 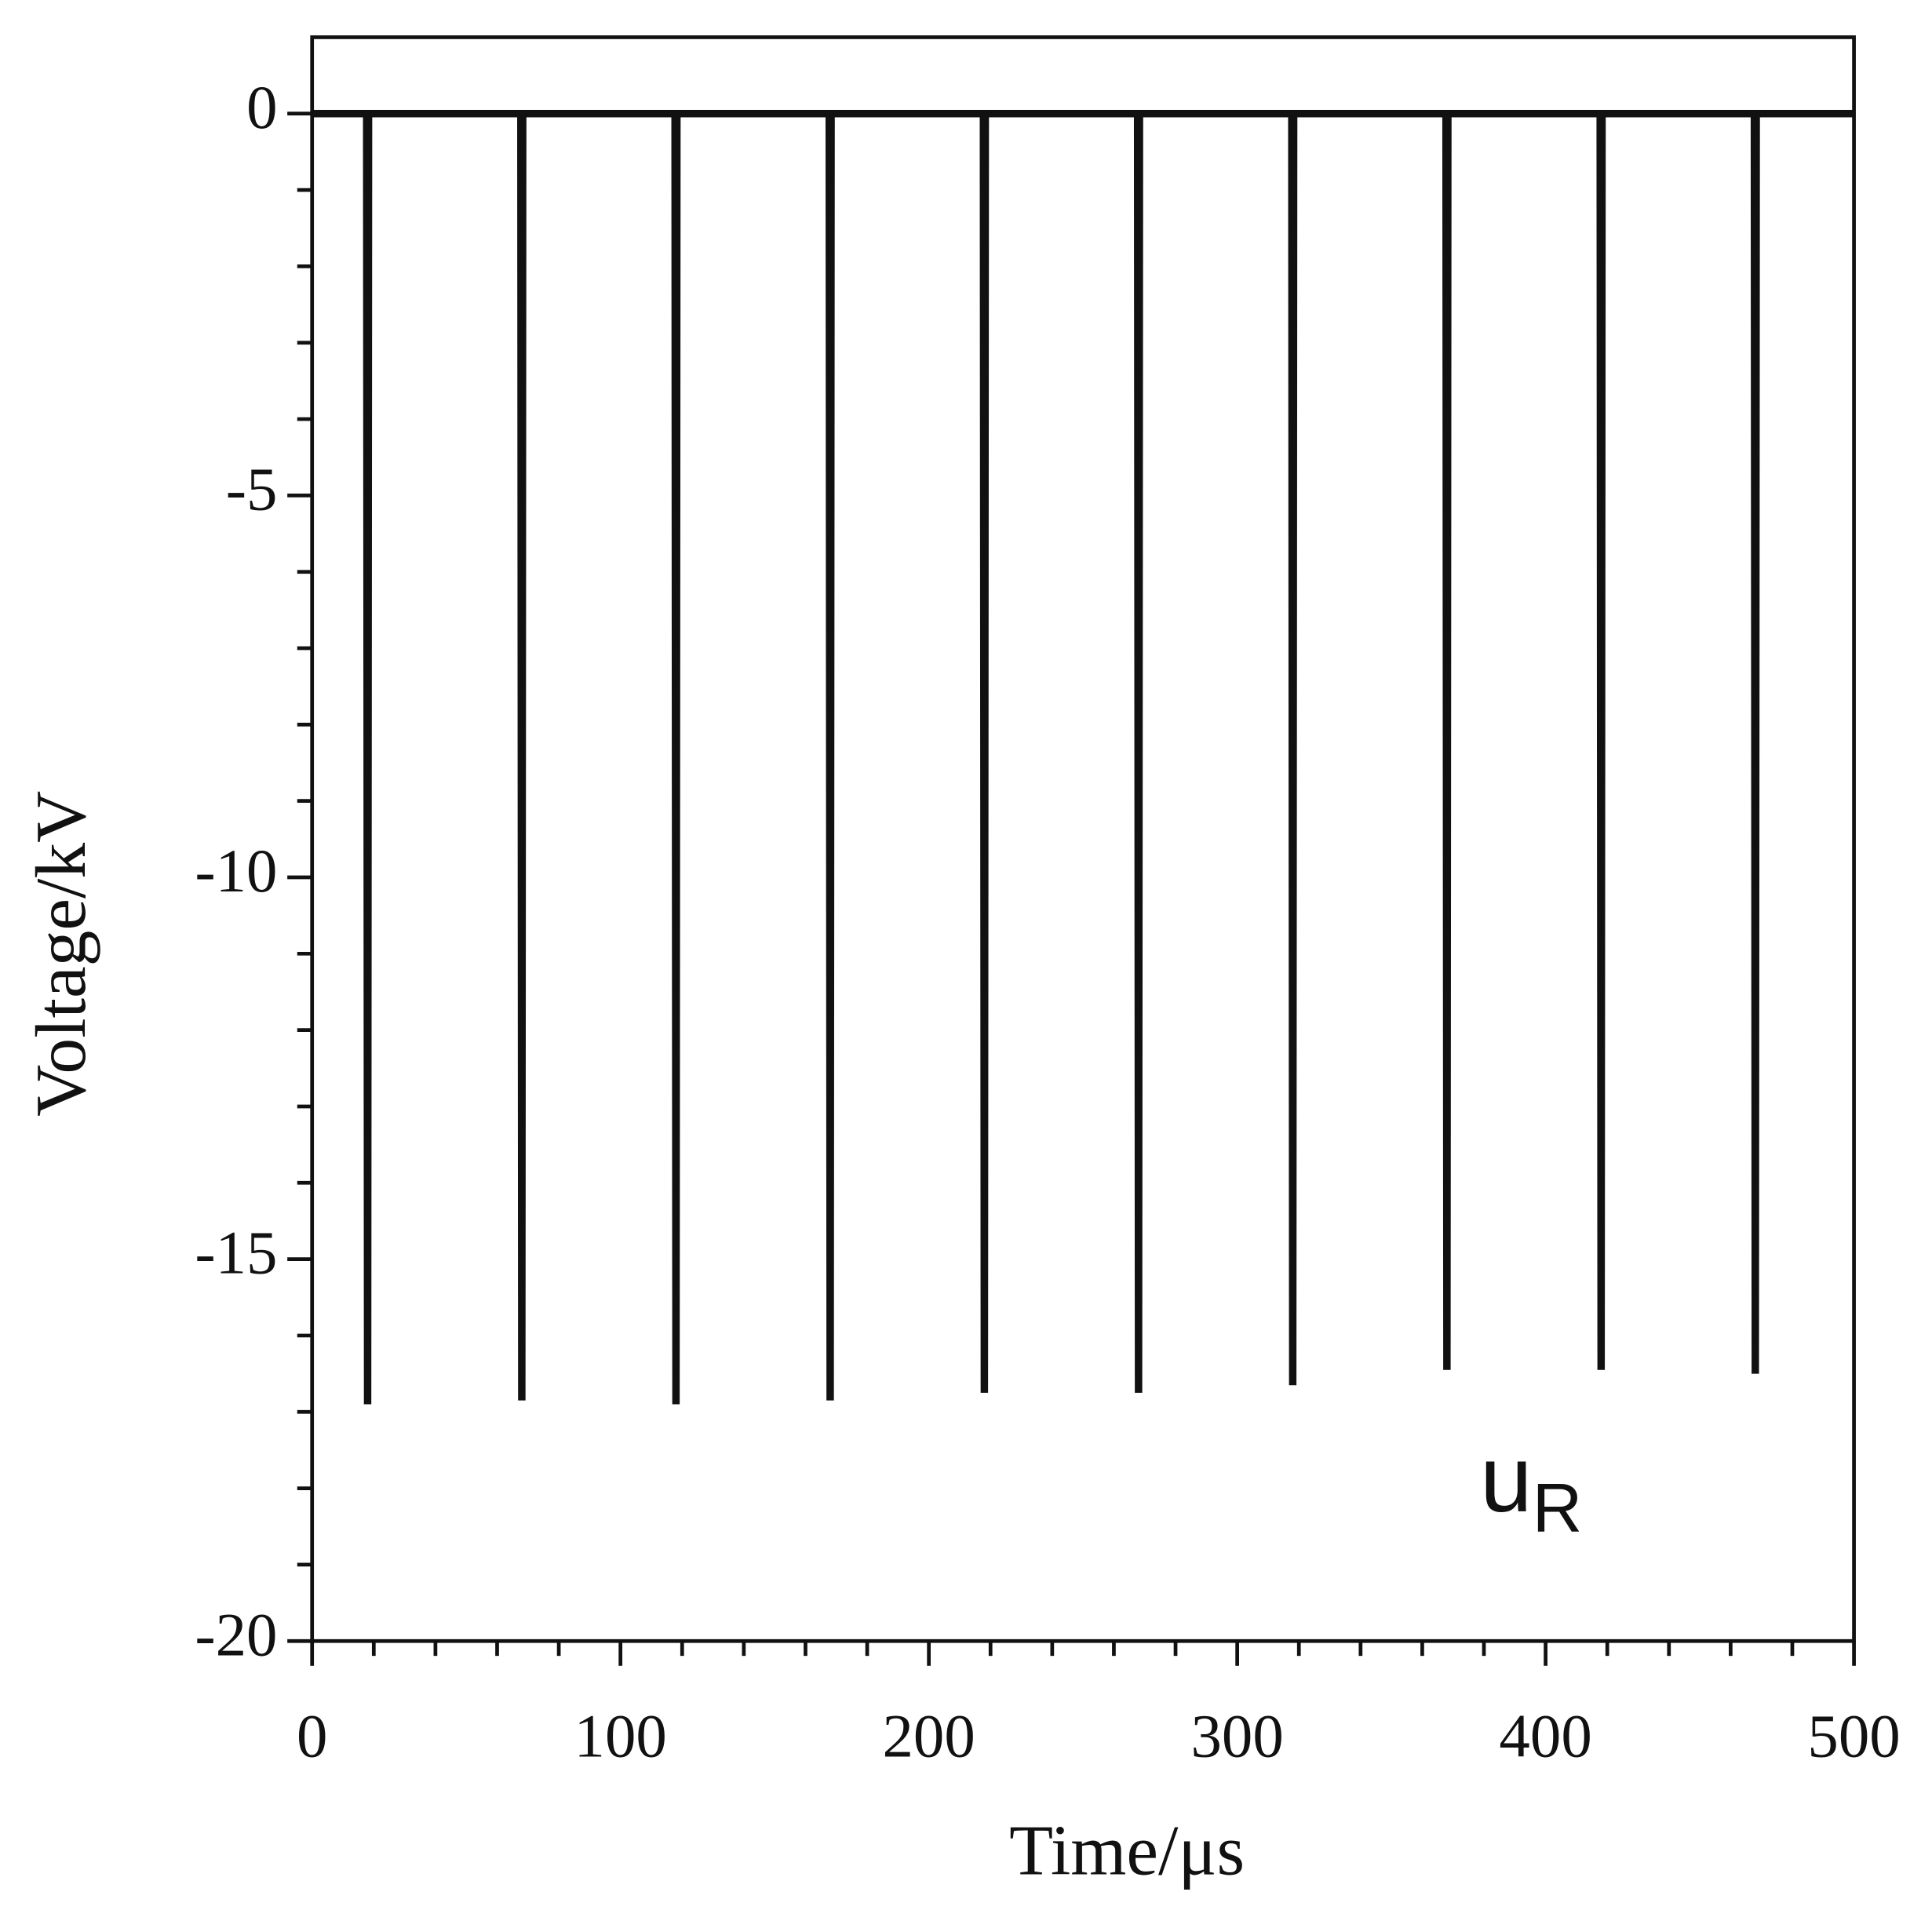 I want to click on y-tick-label: -15, so click(x=236, y=1253).